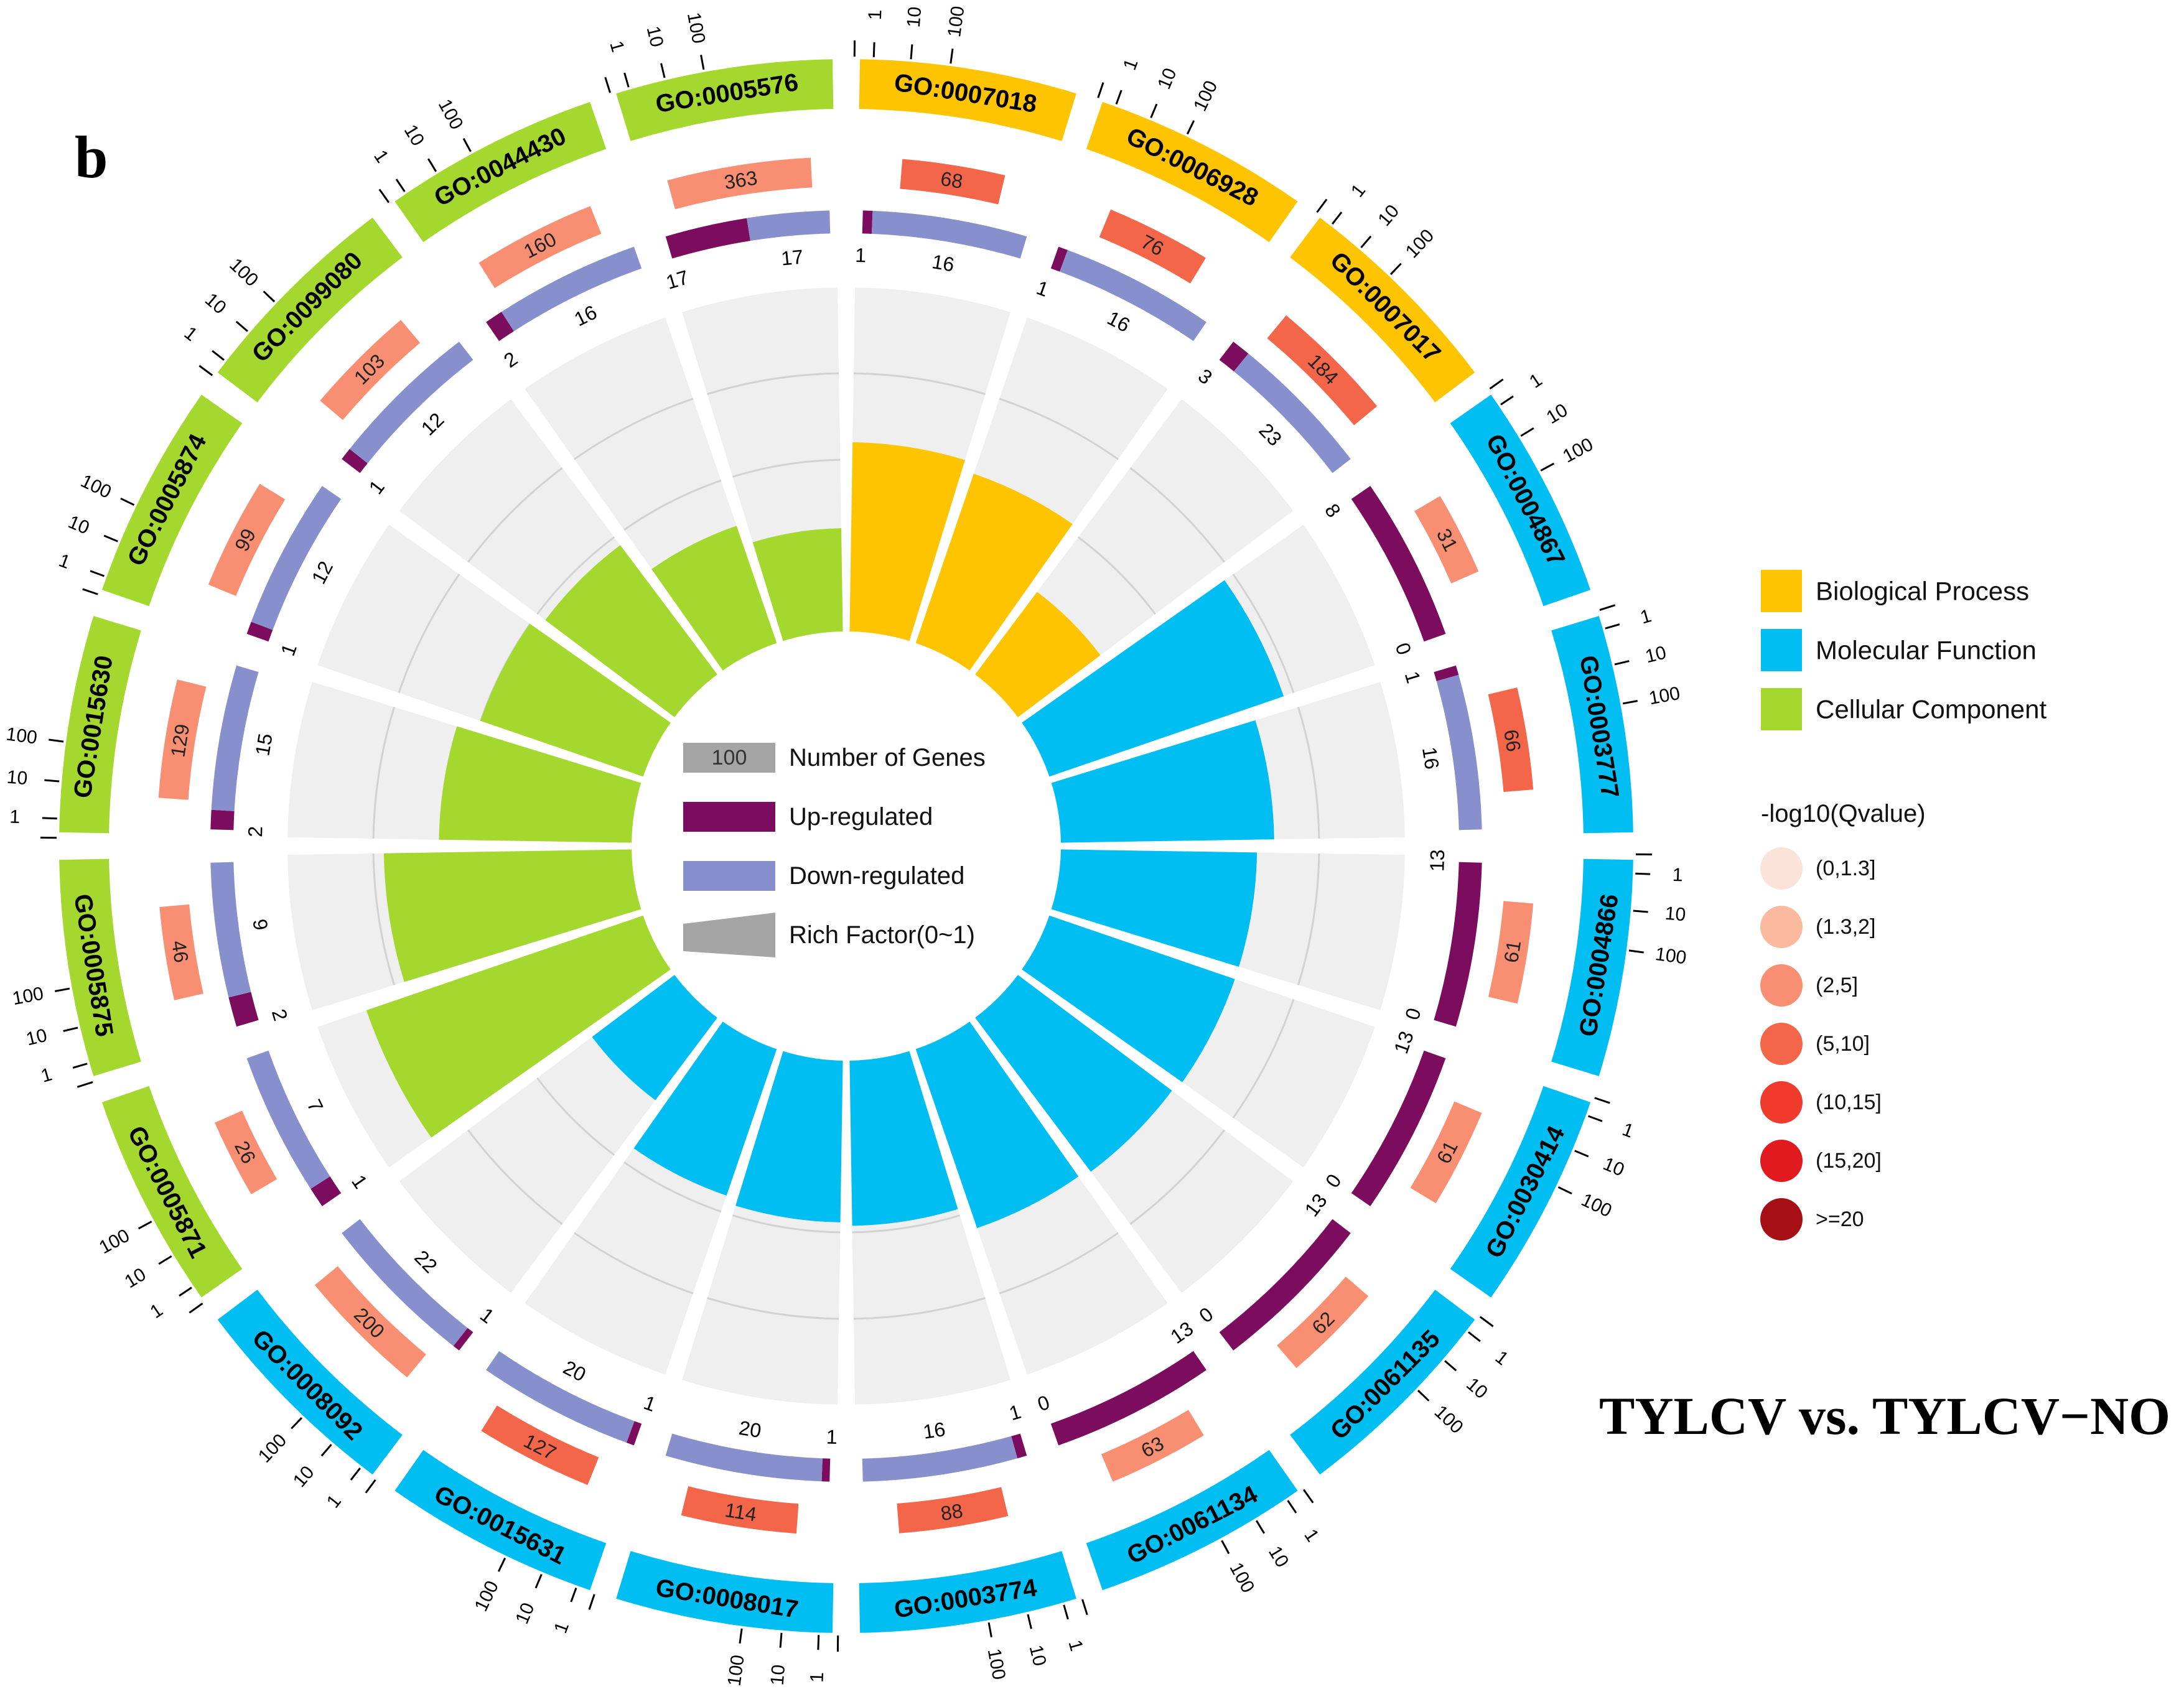  Describe the element at coordinates (1385, 1385) in the screenshot. I see `go-term-label-go-0061135: GO:0061135` at that location.